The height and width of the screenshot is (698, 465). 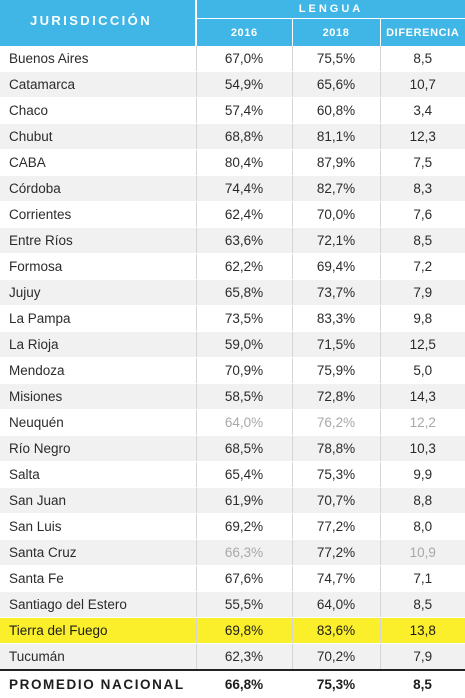 I want to click on value-2018-cell: 72,8%, so click(x=335, y=396).